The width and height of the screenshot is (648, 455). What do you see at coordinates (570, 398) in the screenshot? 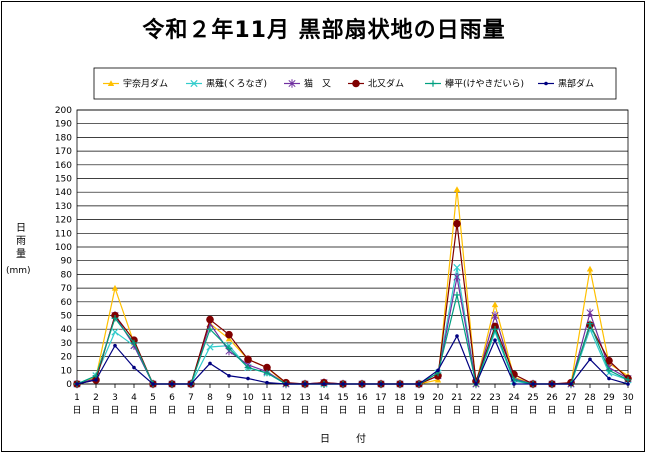
I see `x-tick-label: 27` at bounding box center [570, 398].